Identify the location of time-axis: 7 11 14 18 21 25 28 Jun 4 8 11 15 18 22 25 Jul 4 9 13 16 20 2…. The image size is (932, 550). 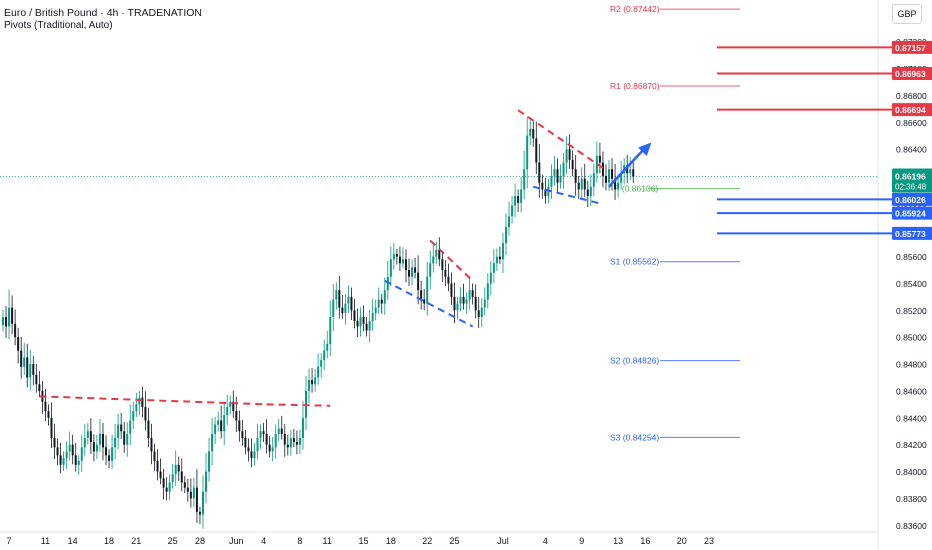
(360, 541).